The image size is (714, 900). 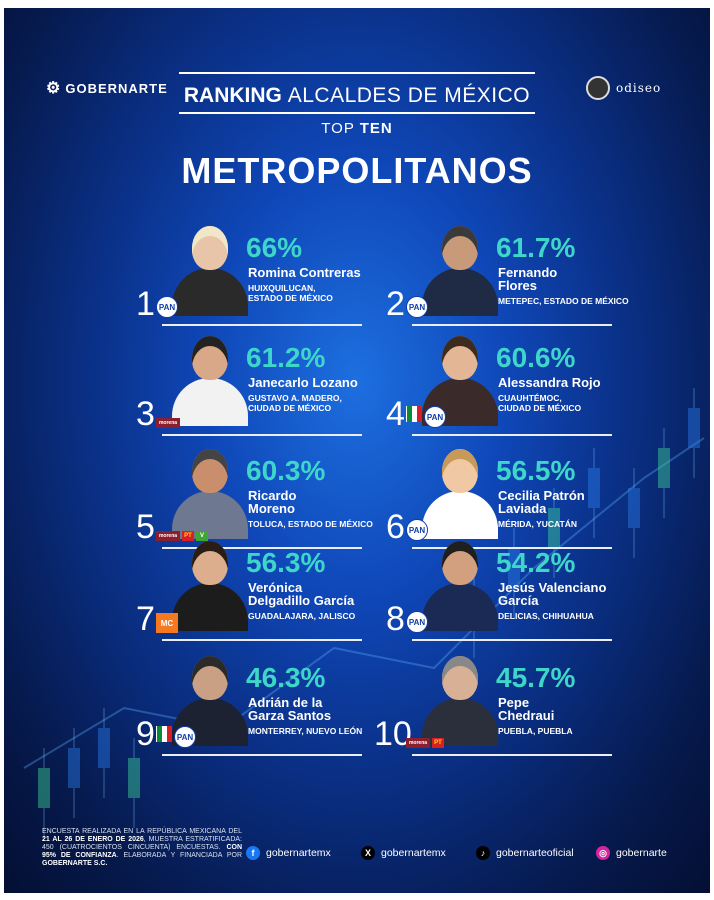 What do you see at coordinates (290, 298) in the screenshot?
I see `municipality-line: ESTADO DE MÉXICO` at bounding box center [290, 298].